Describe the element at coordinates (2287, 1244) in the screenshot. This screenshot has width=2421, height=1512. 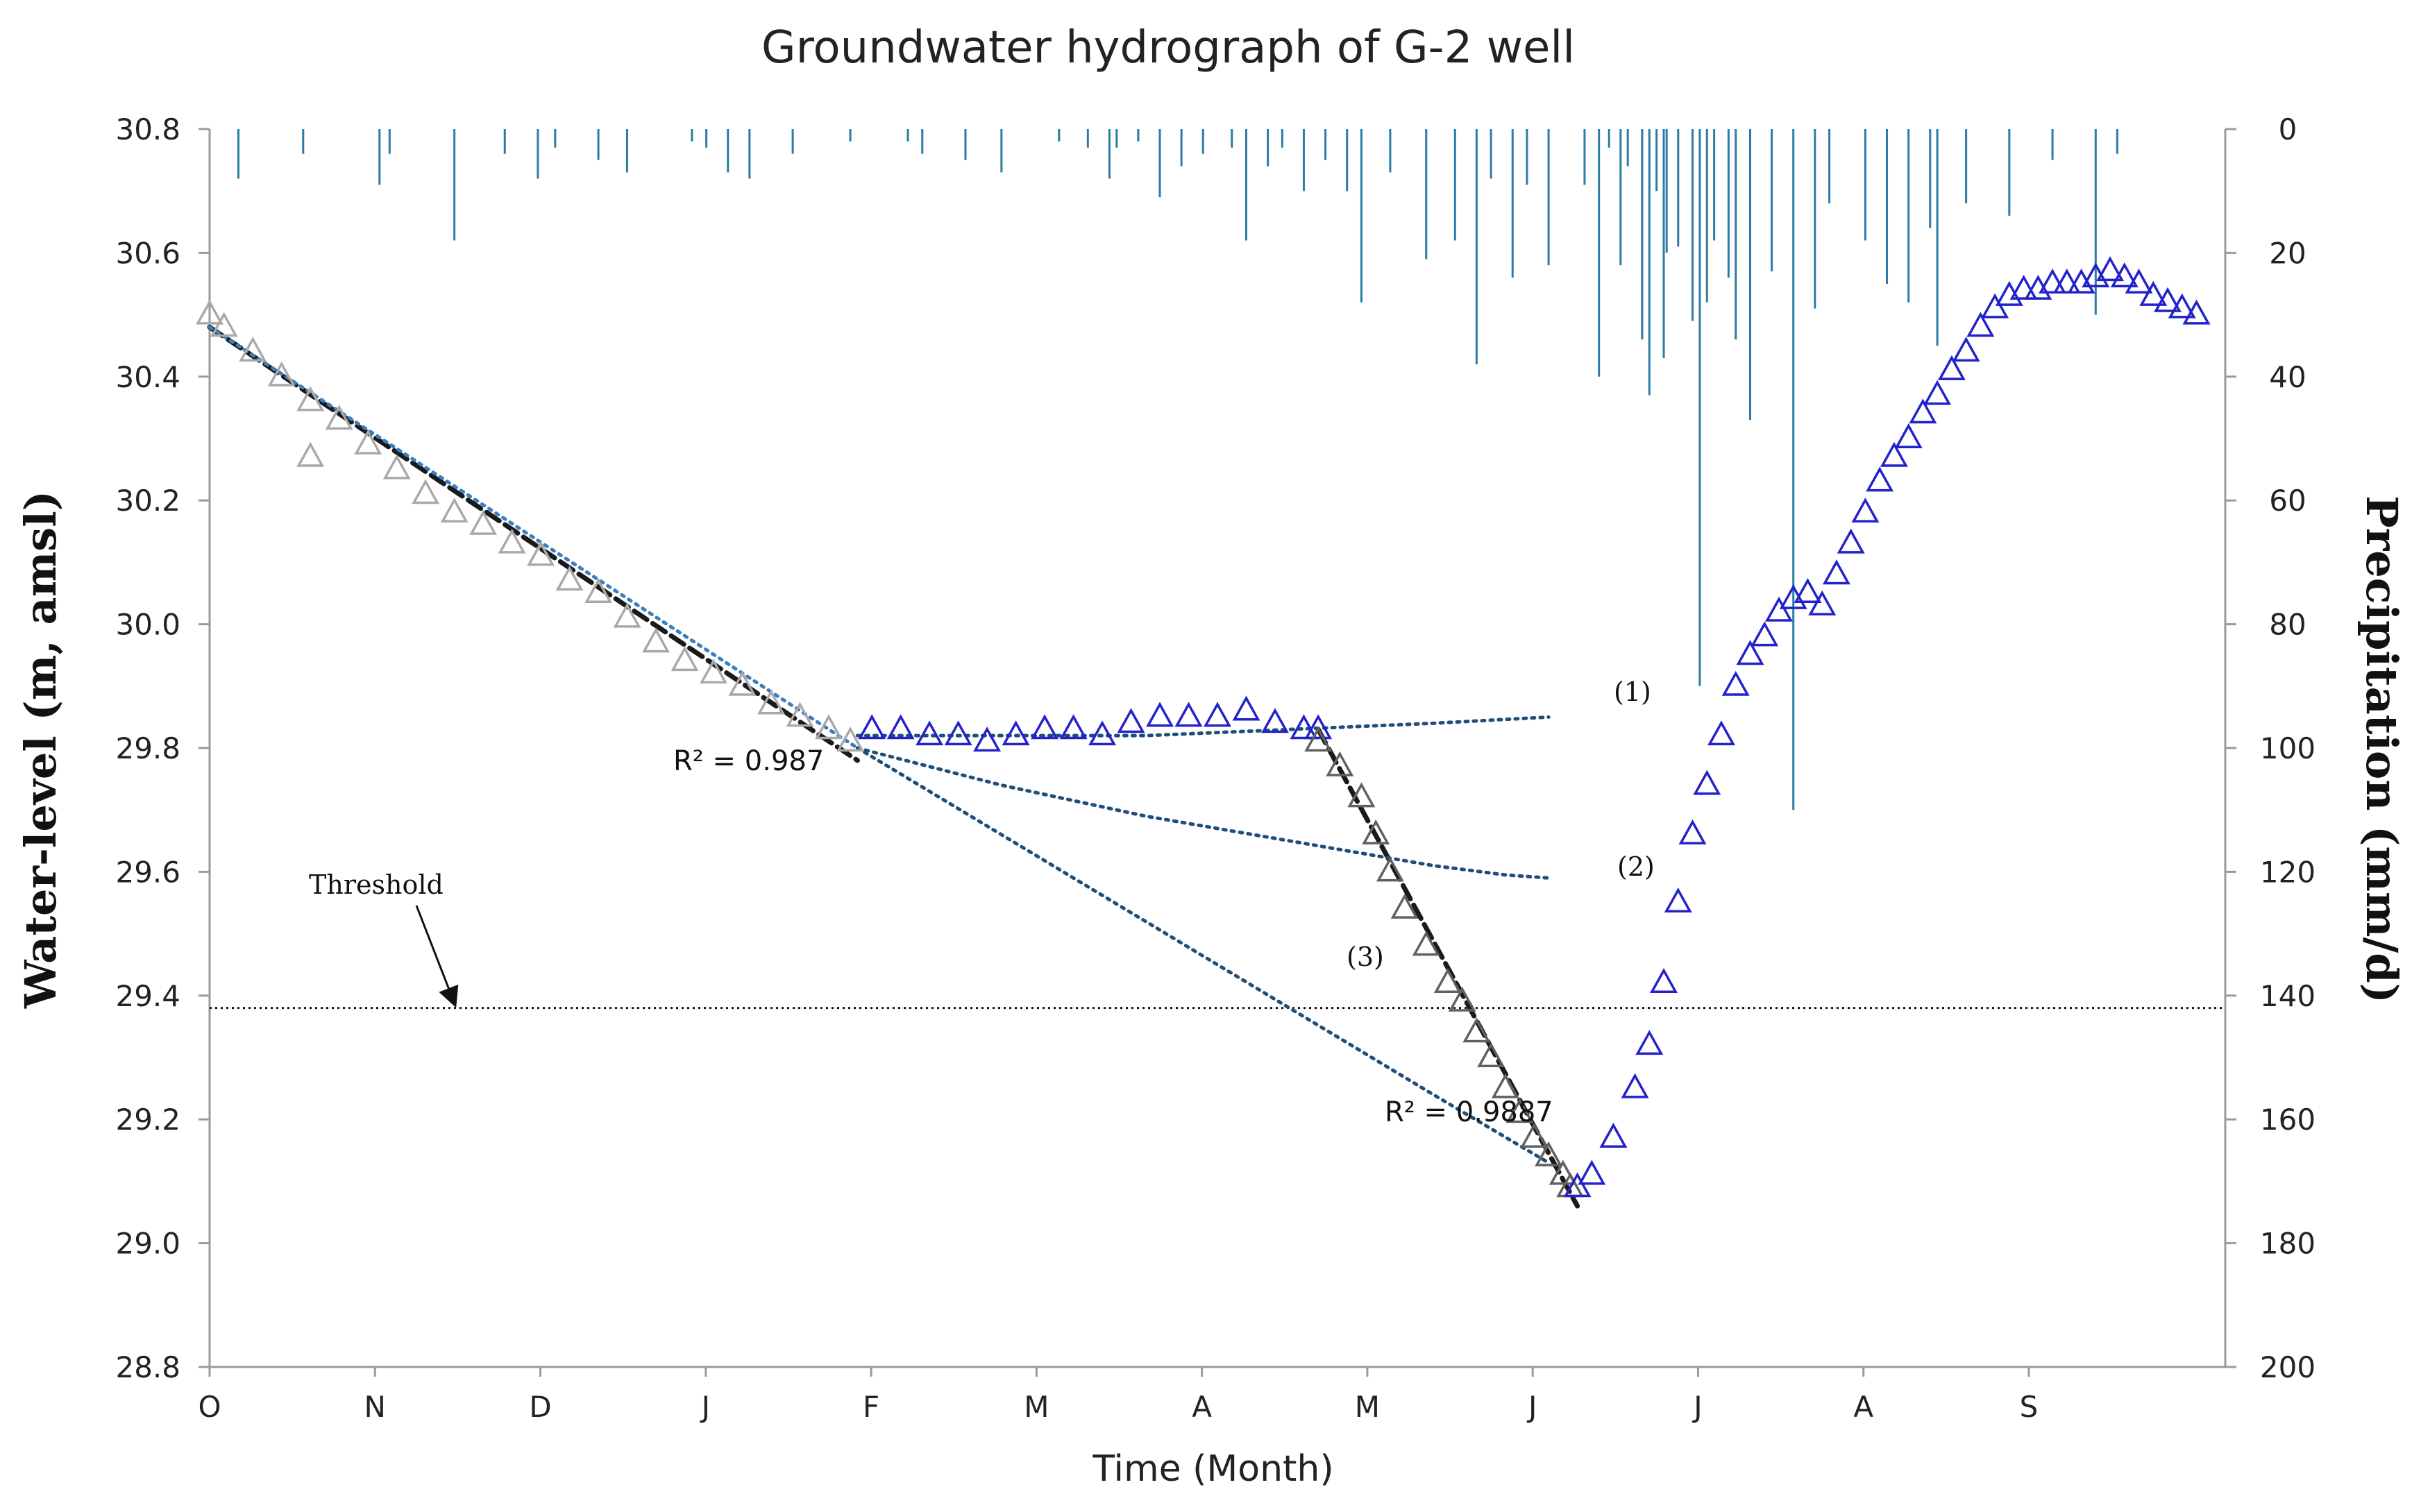
I see `y2-tick-label: 180` at that location.